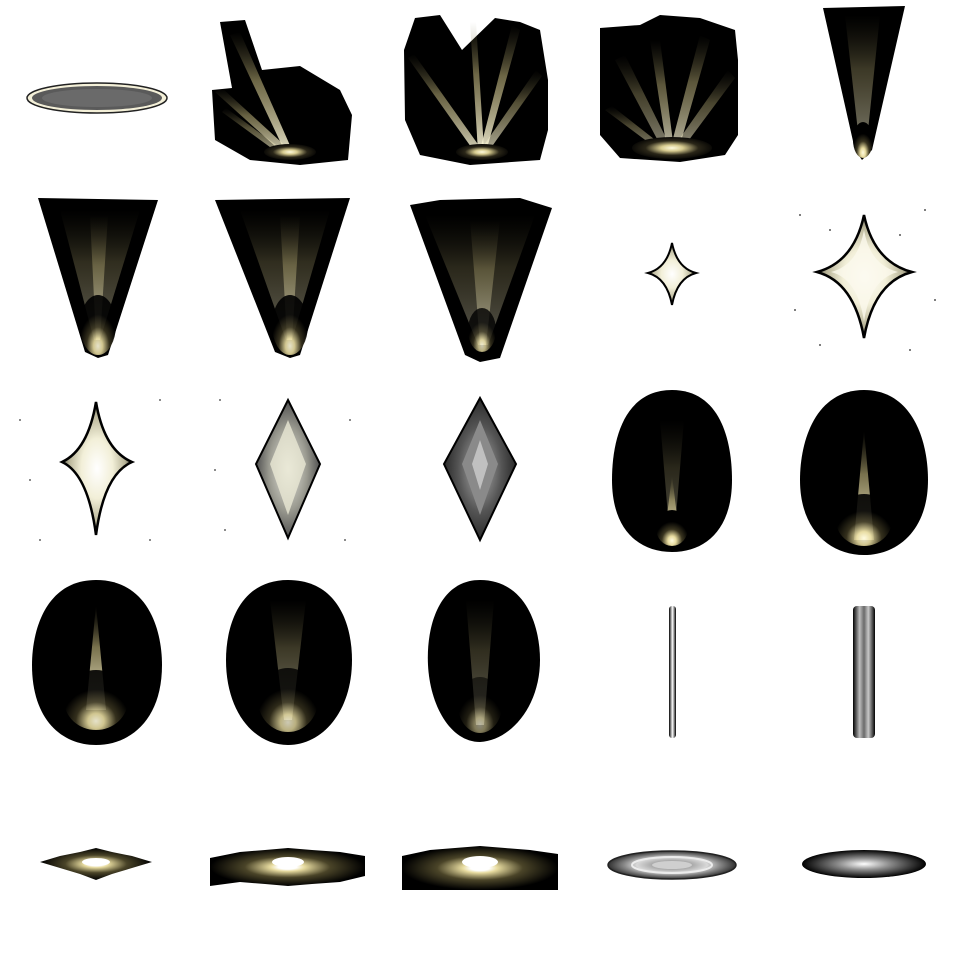 The height and width of the screenshot is (960, 960). Describe the element at coordinates (864, 864) in the screenshot. I see `ground-glow-ellipse-sprite` at that location.